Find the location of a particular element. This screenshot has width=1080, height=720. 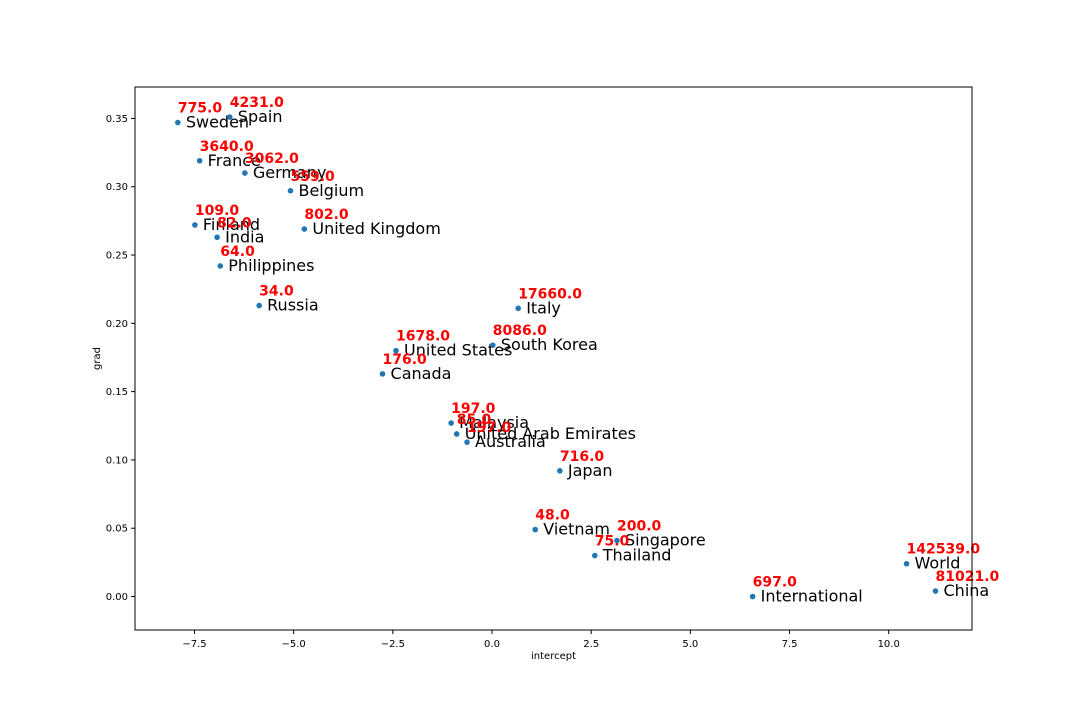

x-tick-label: 2.5 is located at coordinates (591, 644).